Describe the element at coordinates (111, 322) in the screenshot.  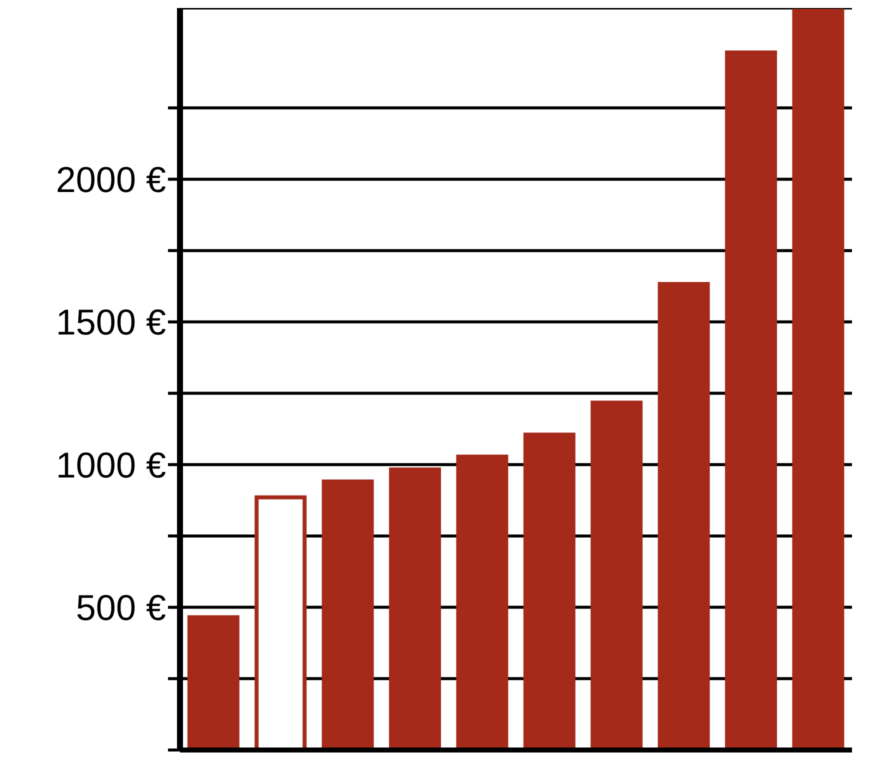
I see `y-tick-label: 1500 €` at that location.